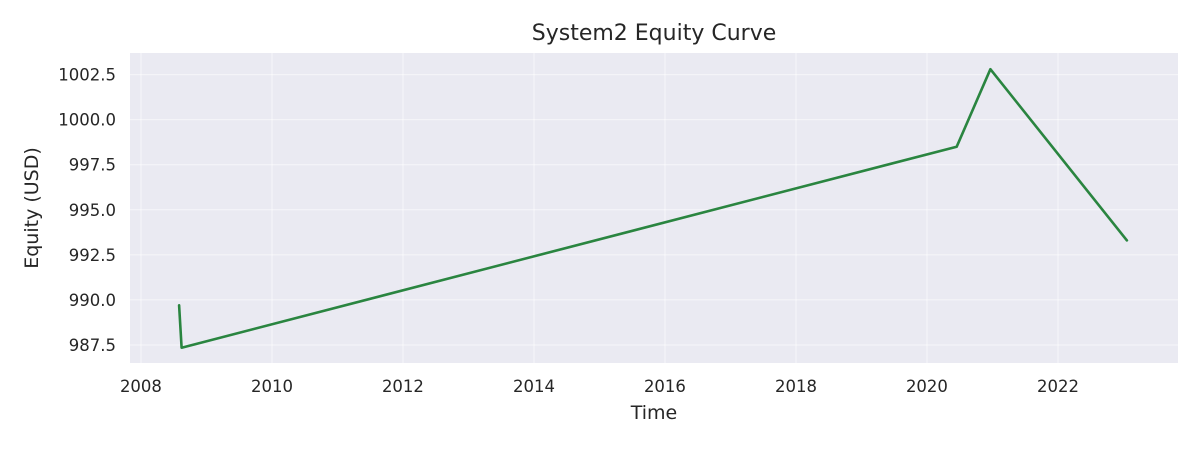  Describe the element at coordinates (796, 386) in the screenshot. I see `x-tick-label: 2018` at that location.